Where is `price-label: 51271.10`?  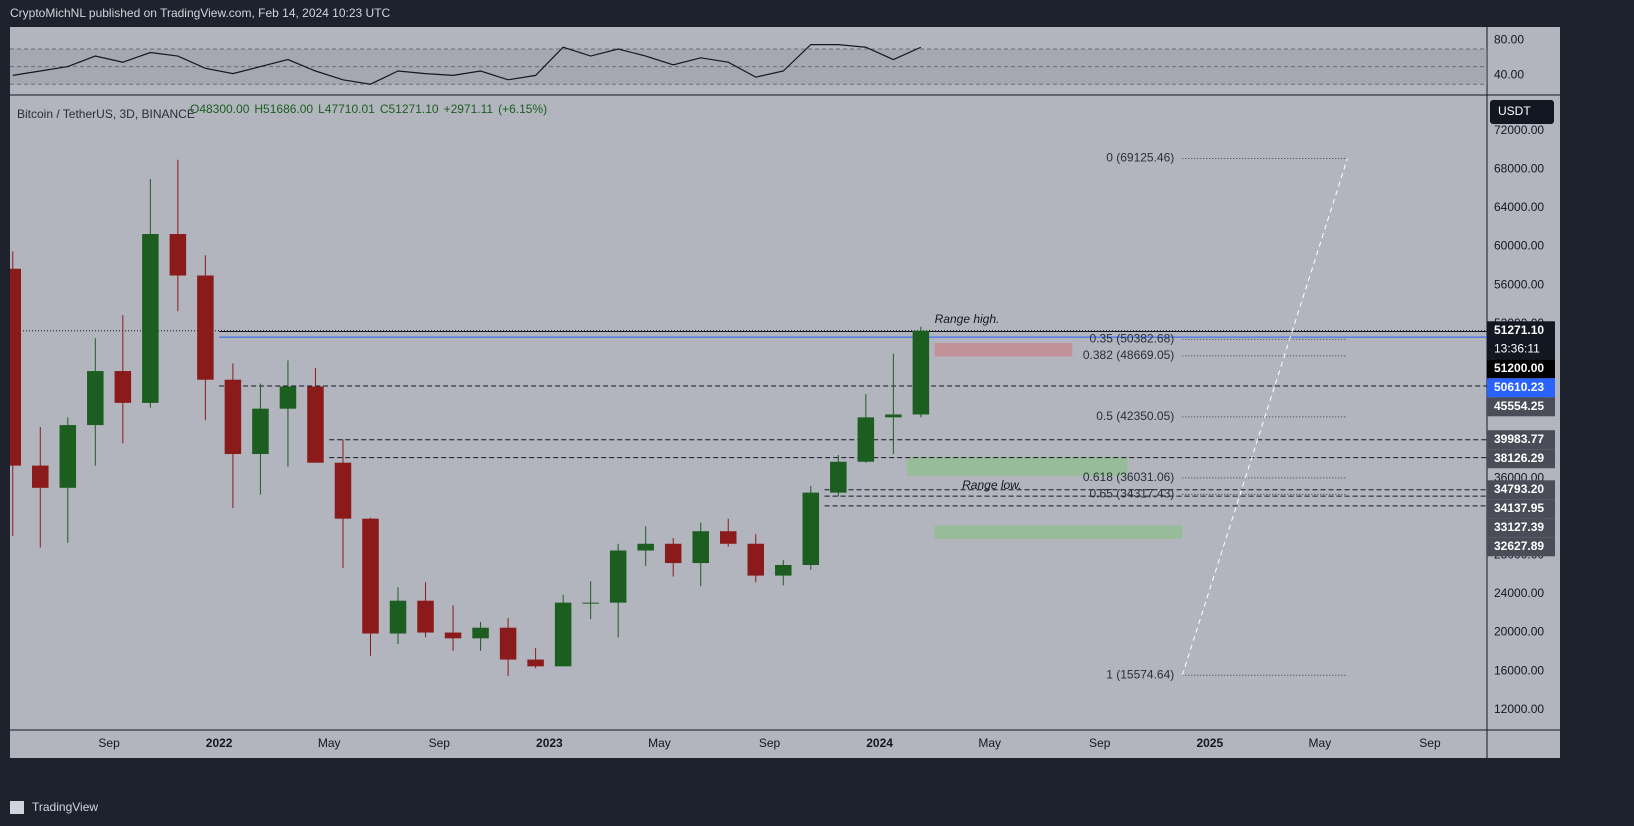 price-label: 51271.10 is located at coordinates (1519, 330).